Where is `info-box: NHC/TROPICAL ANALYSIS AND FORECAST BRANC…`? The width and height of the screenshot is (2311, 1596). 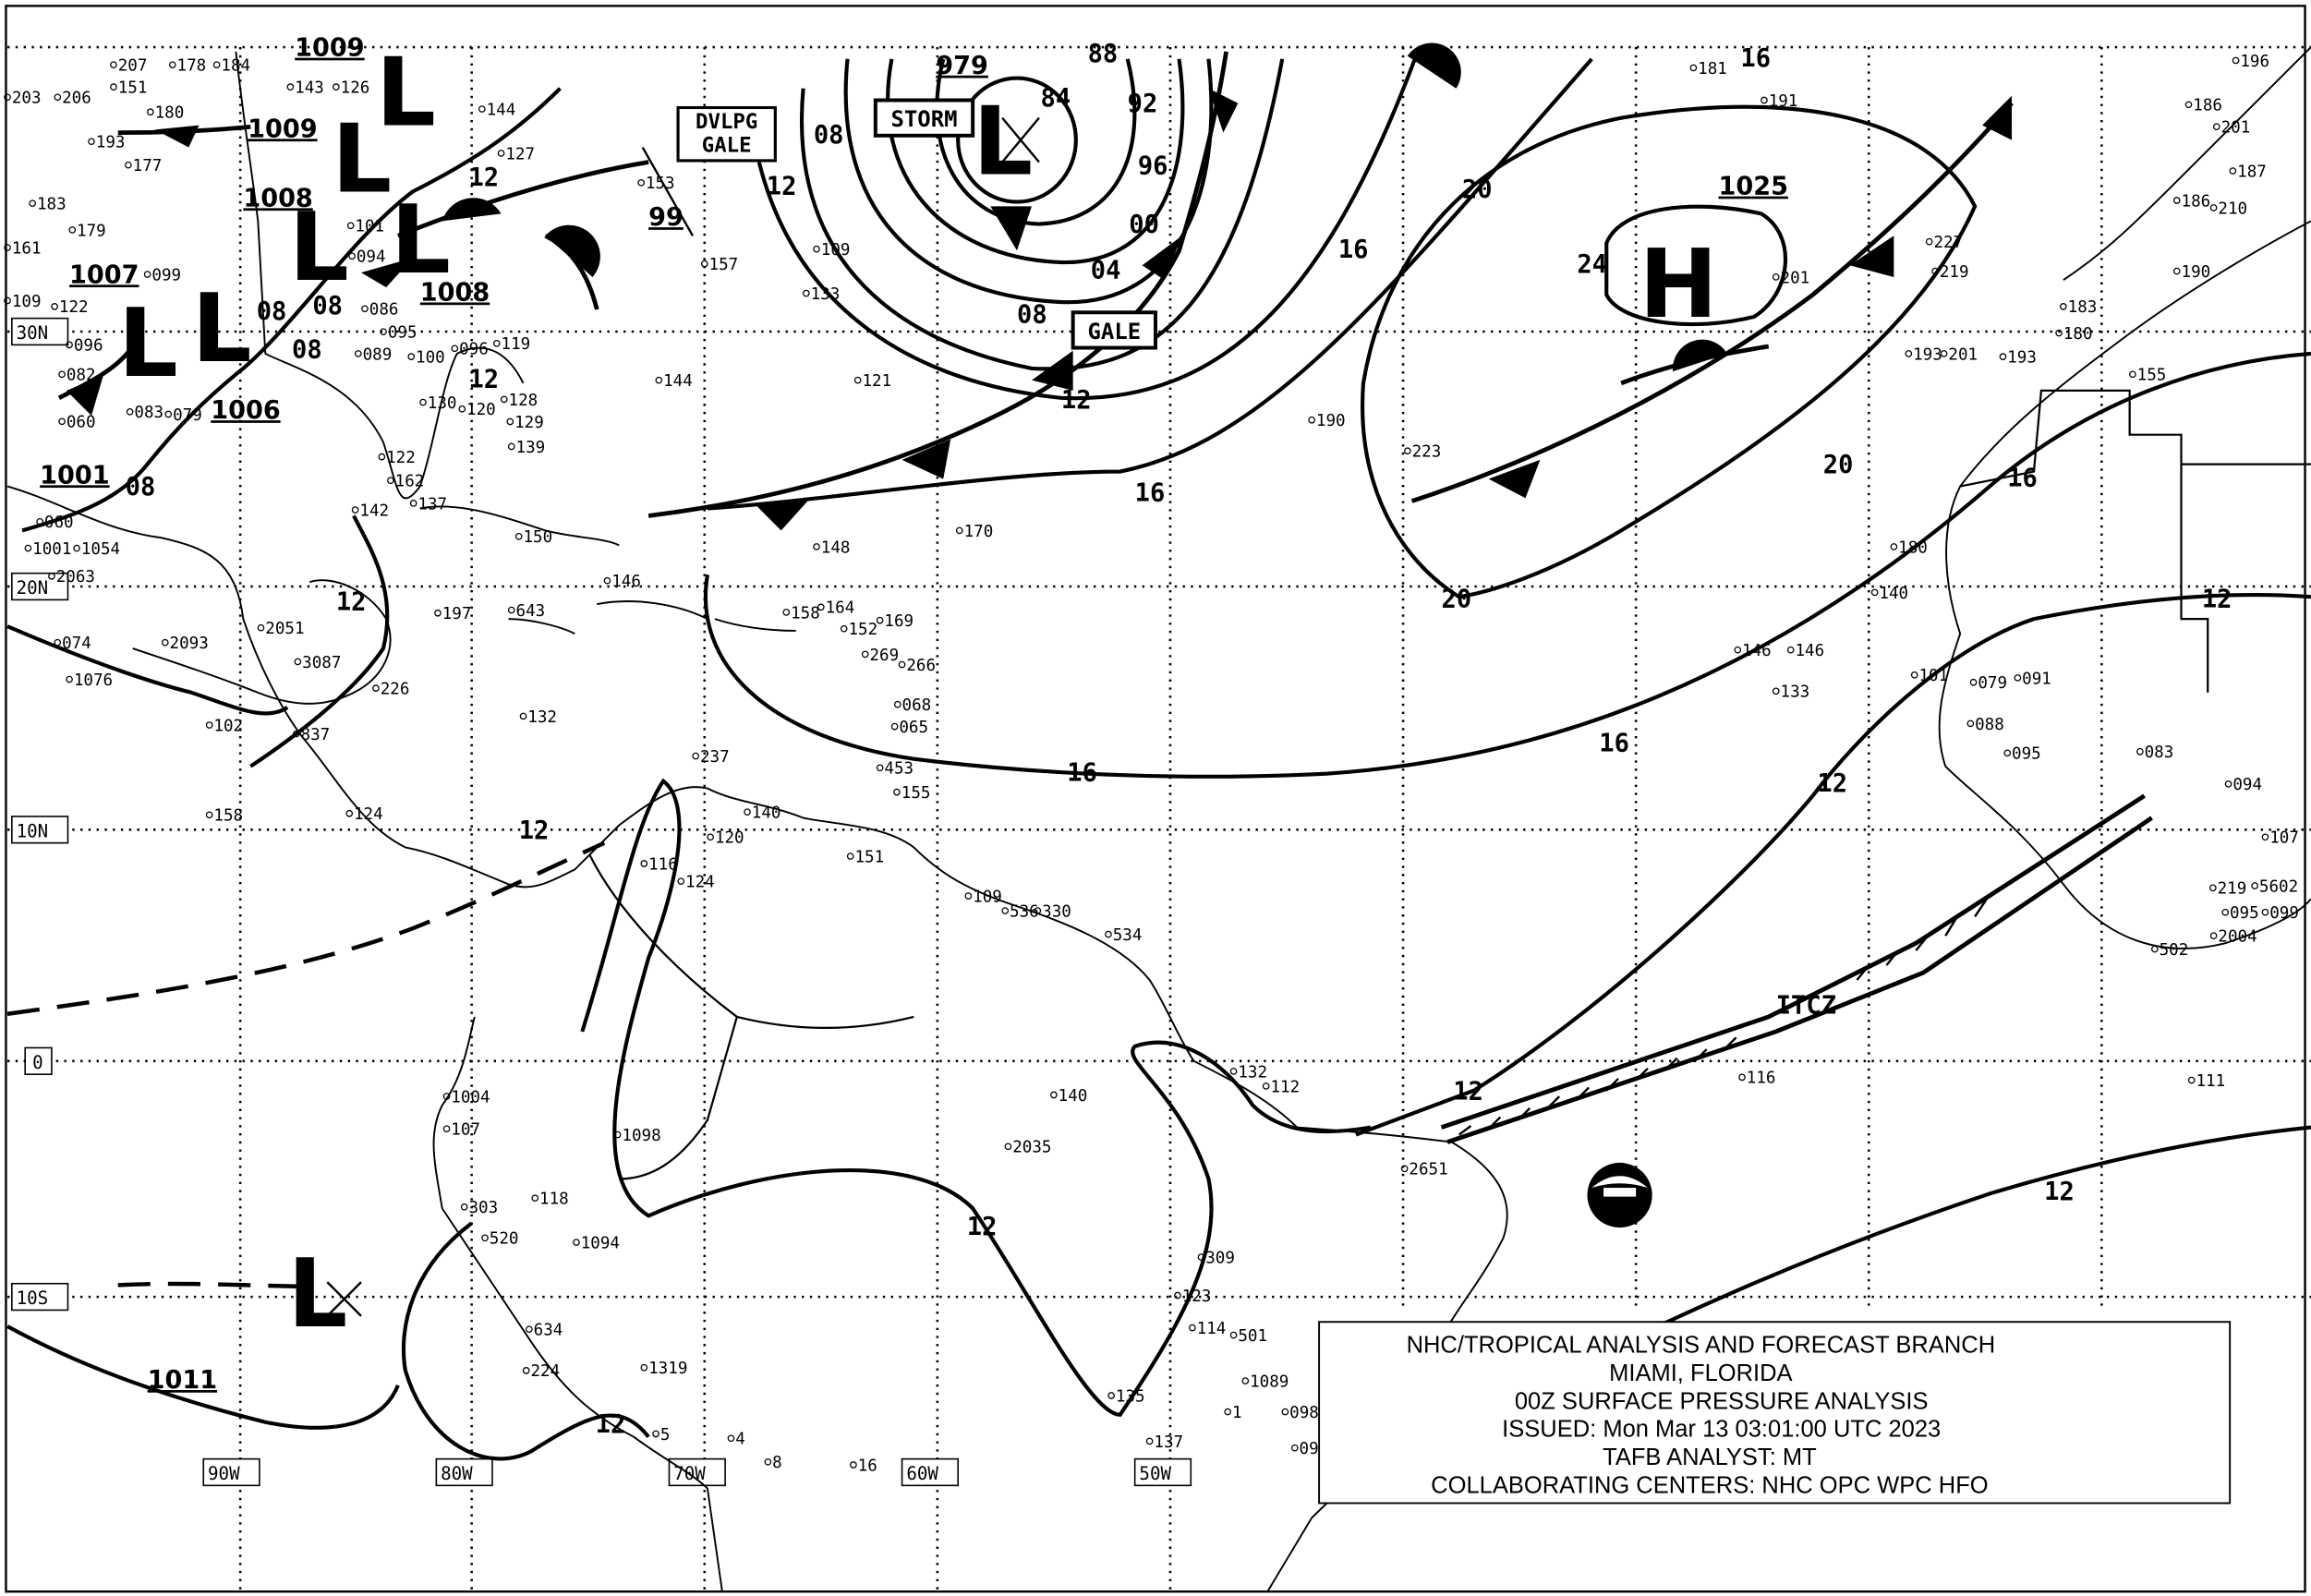 info-box: NHC/TROPICAL ANALYSIS AND FORECAST BRANC… is located at coordinates (1775, 1413).